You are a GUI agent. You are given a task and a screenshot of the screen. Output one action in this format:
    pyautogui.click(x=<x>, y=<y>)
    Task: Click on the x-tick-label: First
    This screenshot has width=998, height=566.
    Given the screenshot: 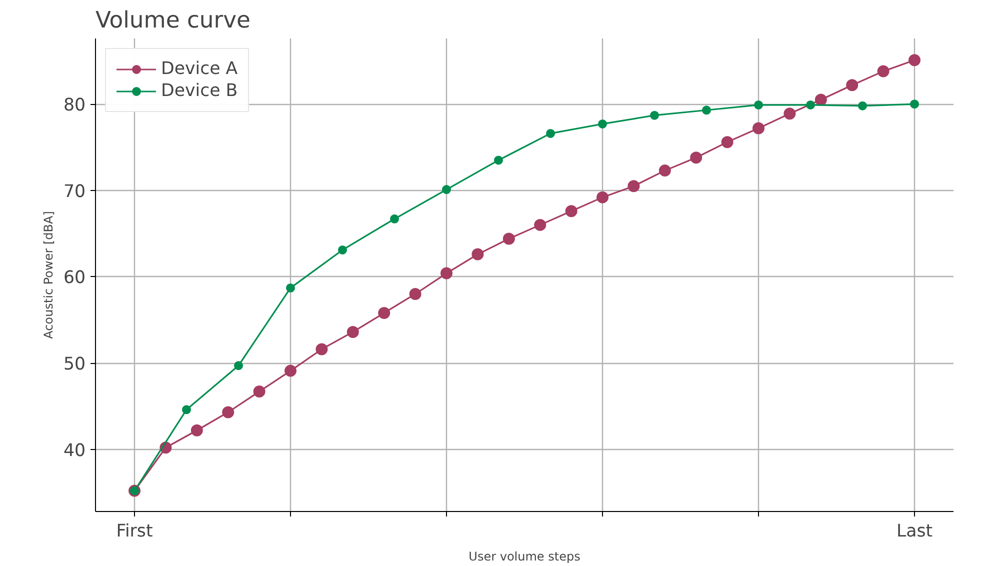 What is the action you would take?
    pyautogui.click(x=134, y=532)
    